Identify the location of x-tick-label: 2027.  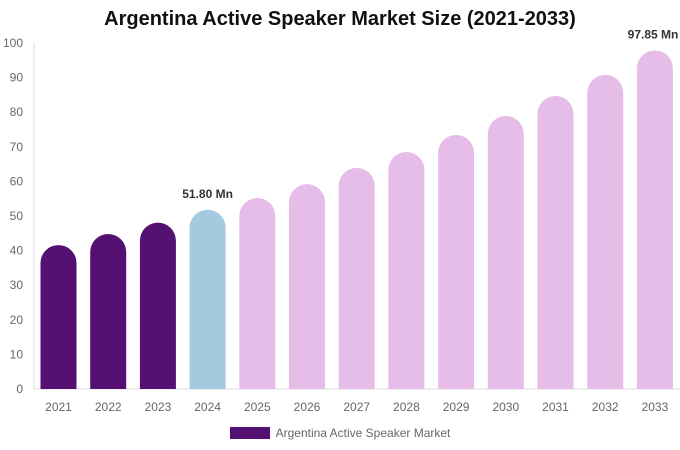
(356, 407).